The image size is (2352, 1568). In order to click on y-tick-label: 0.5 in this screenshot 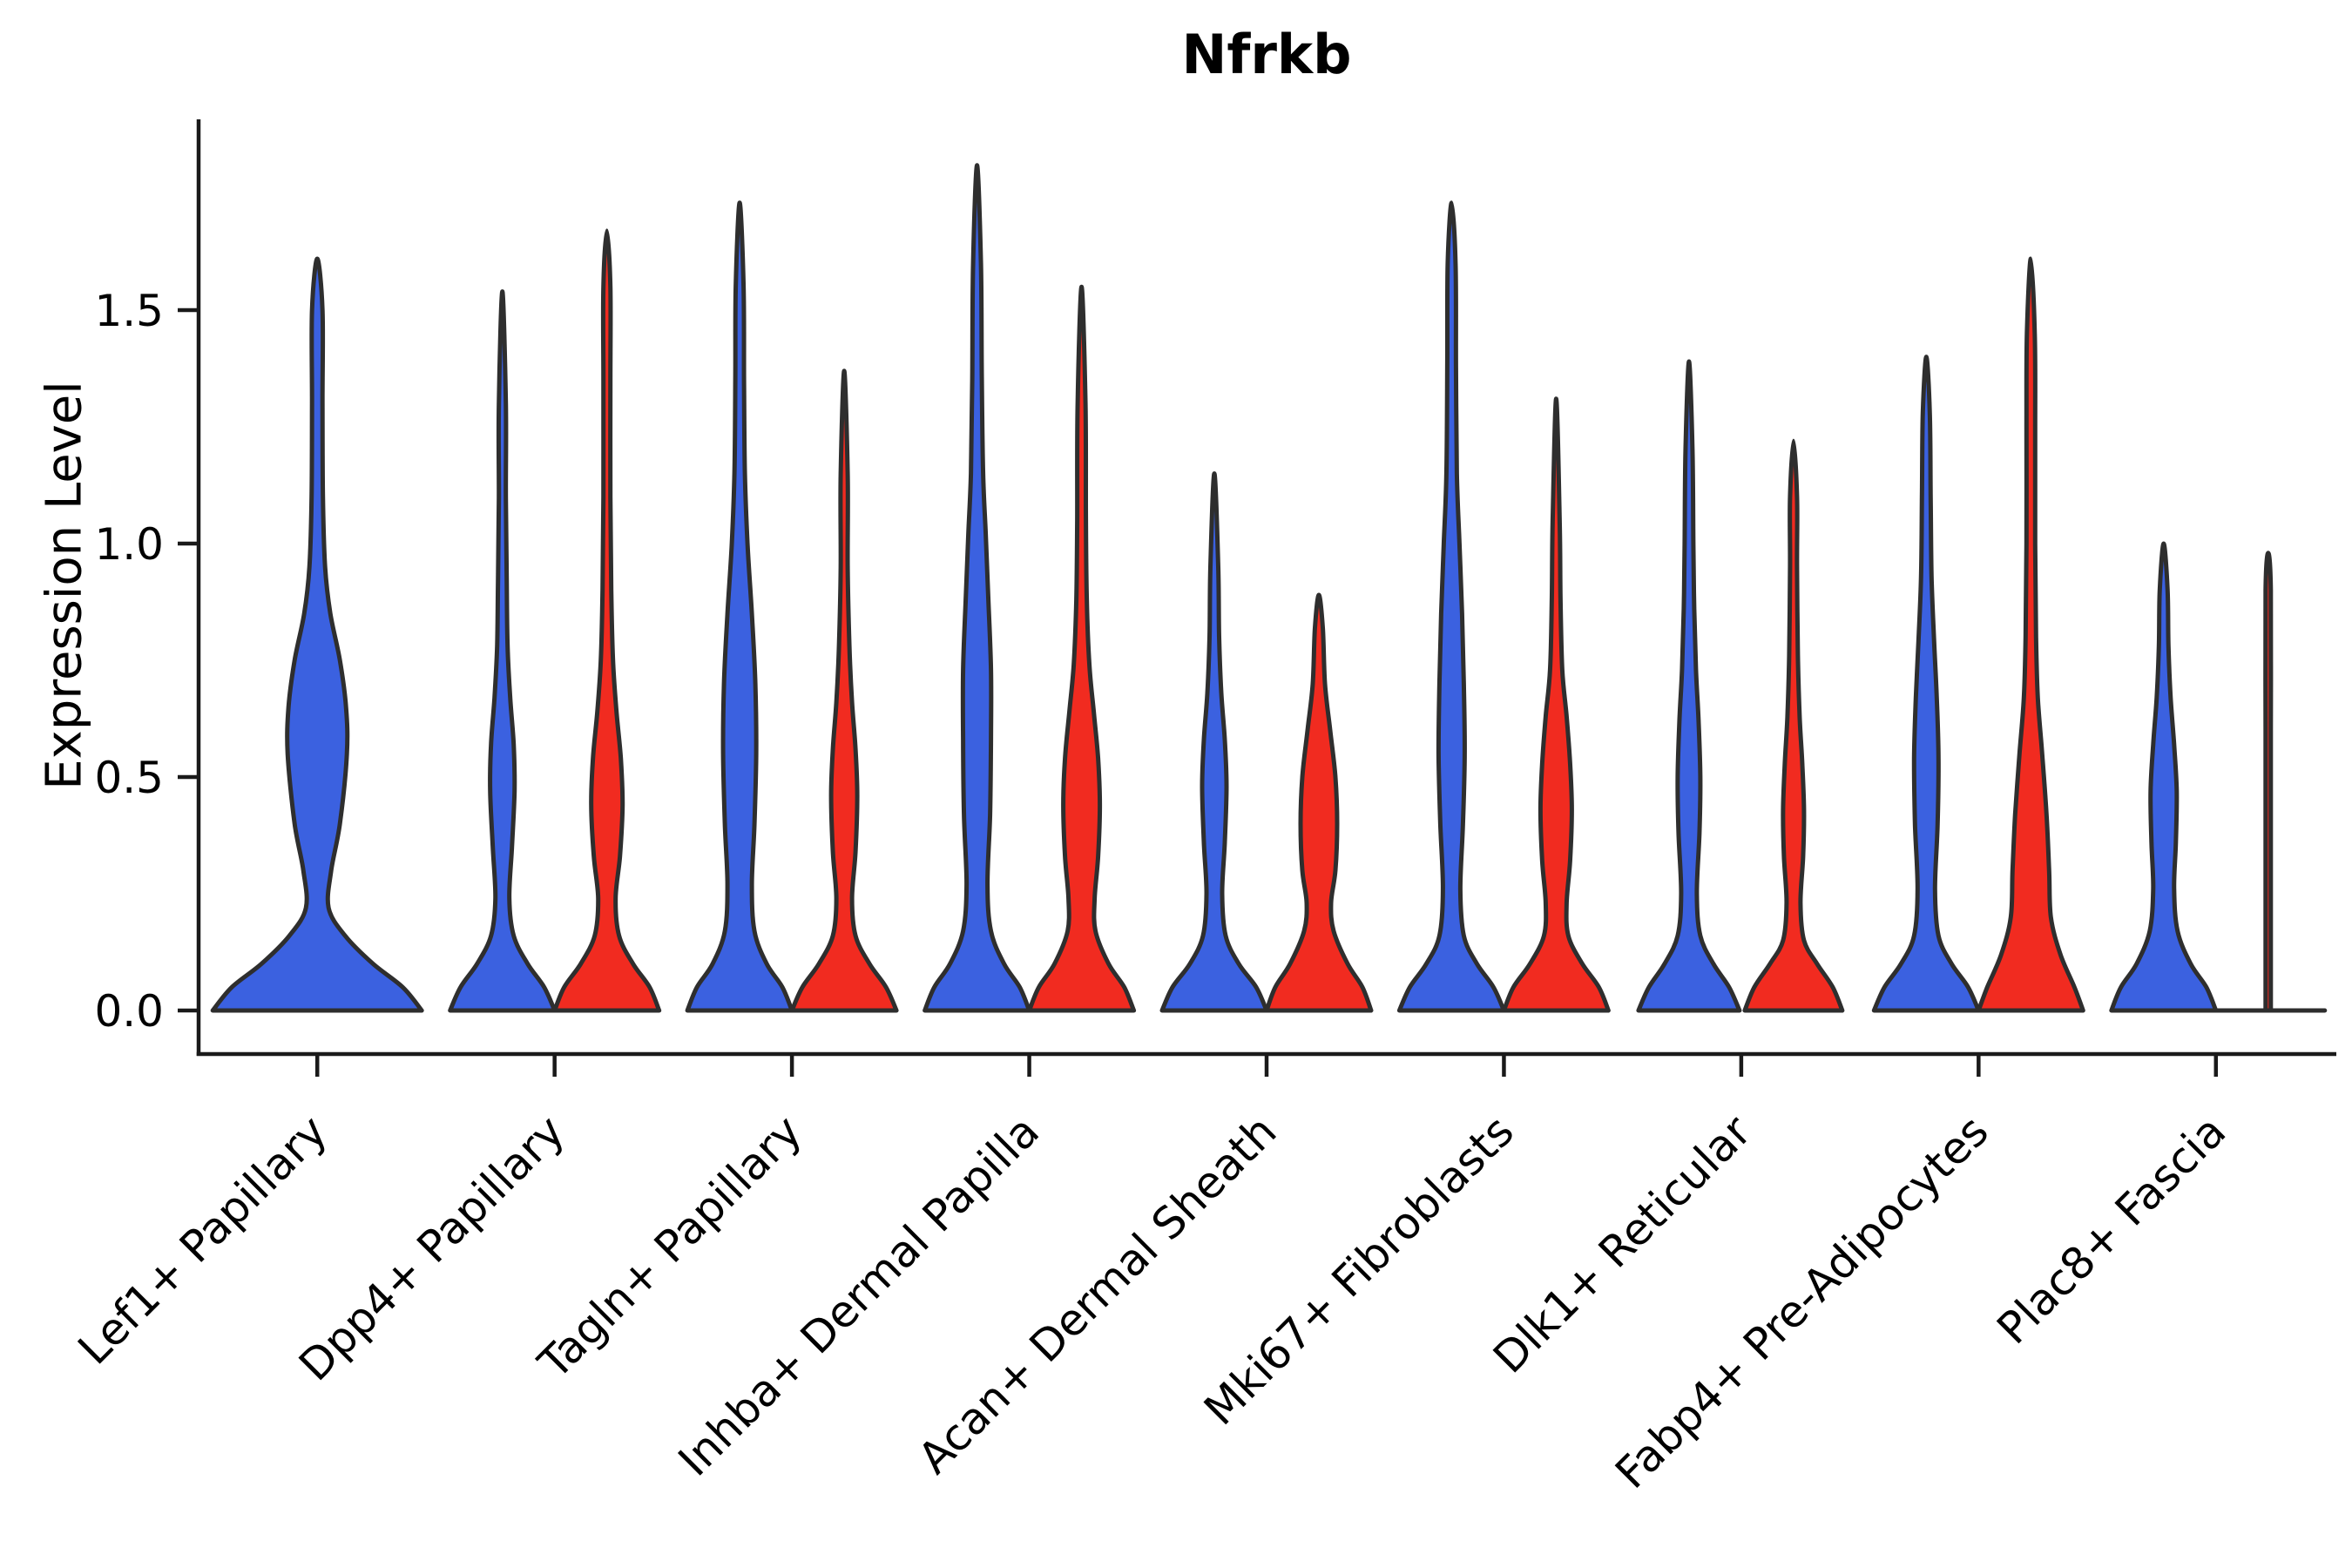, I will do `click(129, 778)`.